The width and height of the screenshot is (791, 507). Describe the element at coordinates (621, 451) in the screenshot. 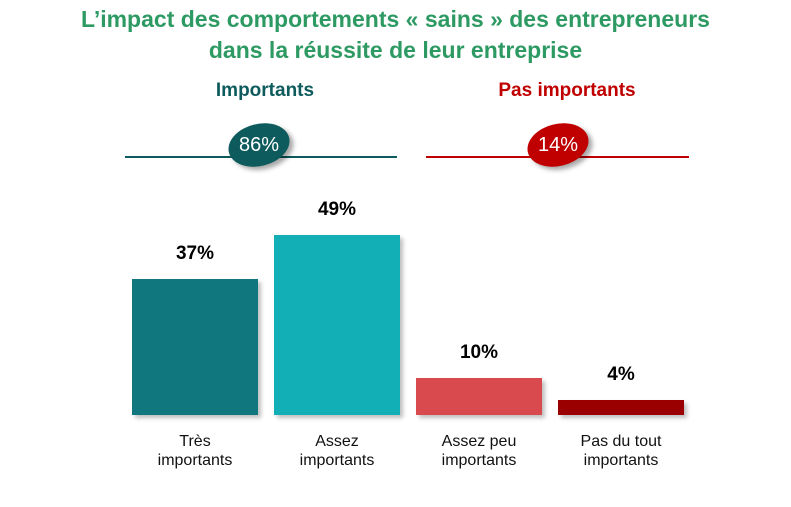

I see `category-label: Pas du tout importants` at that location.